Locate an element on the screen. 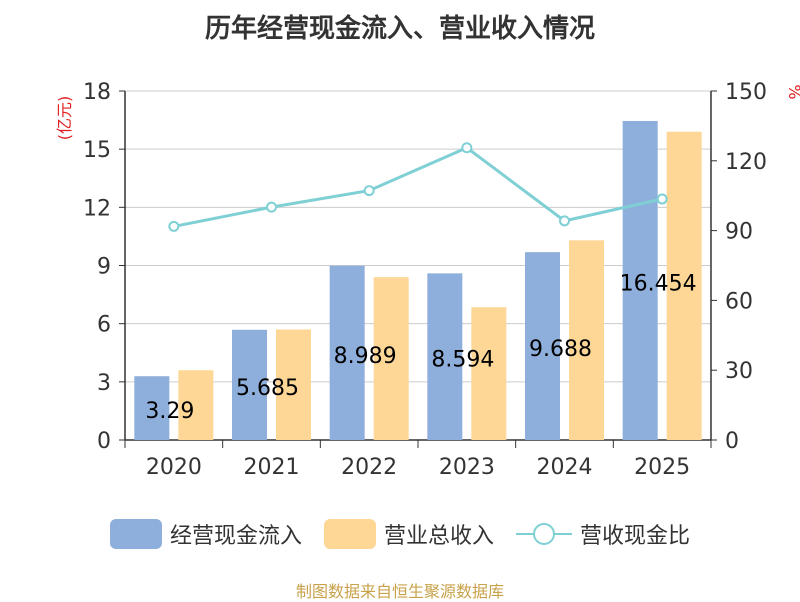 The height and width of the screenshot is (602, 800). left-axis-tick-label: 6 is located at coordinates (104, 325).